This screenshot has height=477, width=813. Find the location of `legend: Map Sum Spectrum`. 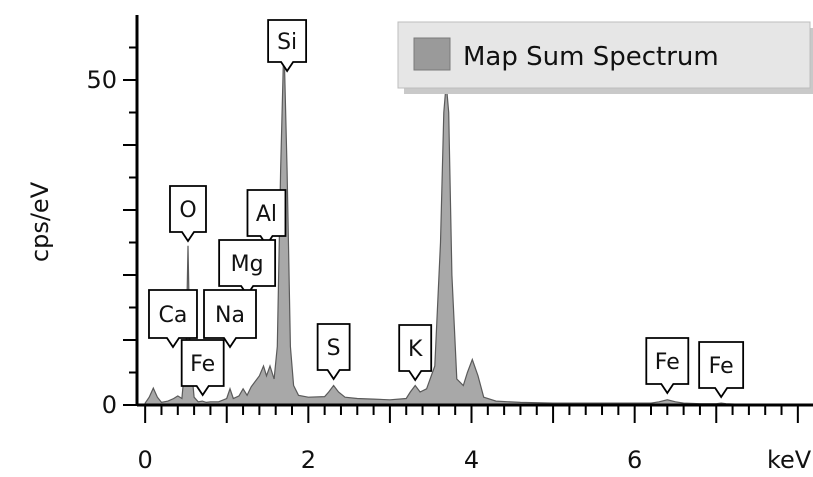

legend: Map Sum Spectrum is located at coordinates (605, 57).